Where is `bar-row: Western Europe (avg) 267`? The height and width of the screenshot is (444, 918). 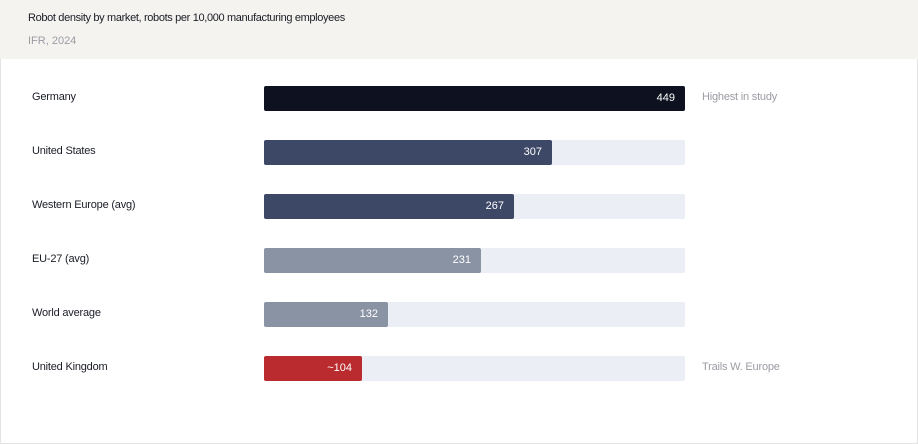 bar-row: Western Europe (avg) 267 is located at coordinates (459, 206).